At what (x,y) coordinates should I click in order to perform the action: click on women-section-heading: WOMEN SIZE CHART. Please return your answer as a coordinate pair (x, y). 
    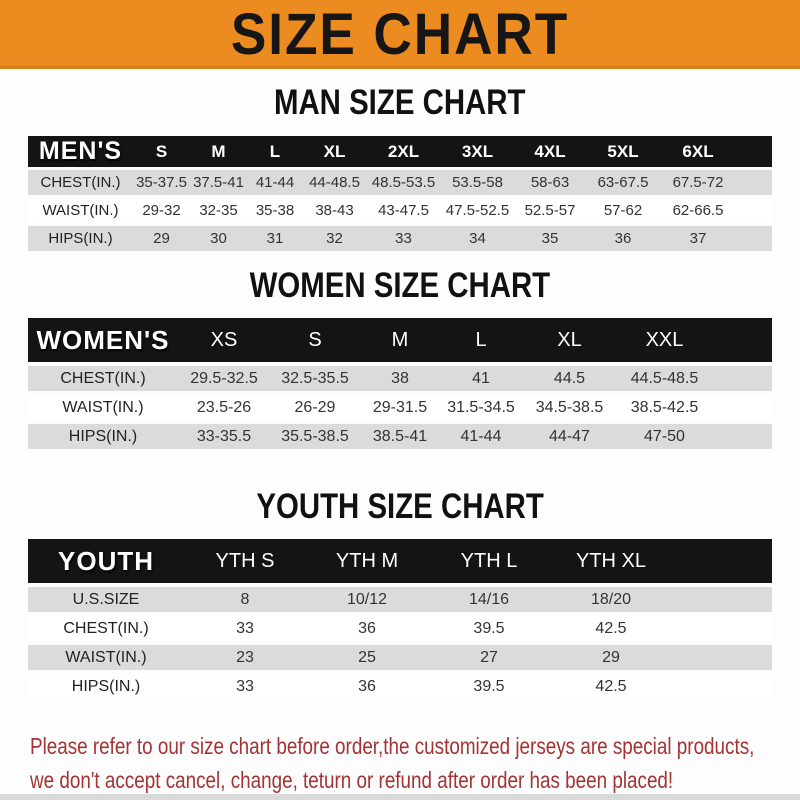
    Looking at the image, I should click on (400, 286).